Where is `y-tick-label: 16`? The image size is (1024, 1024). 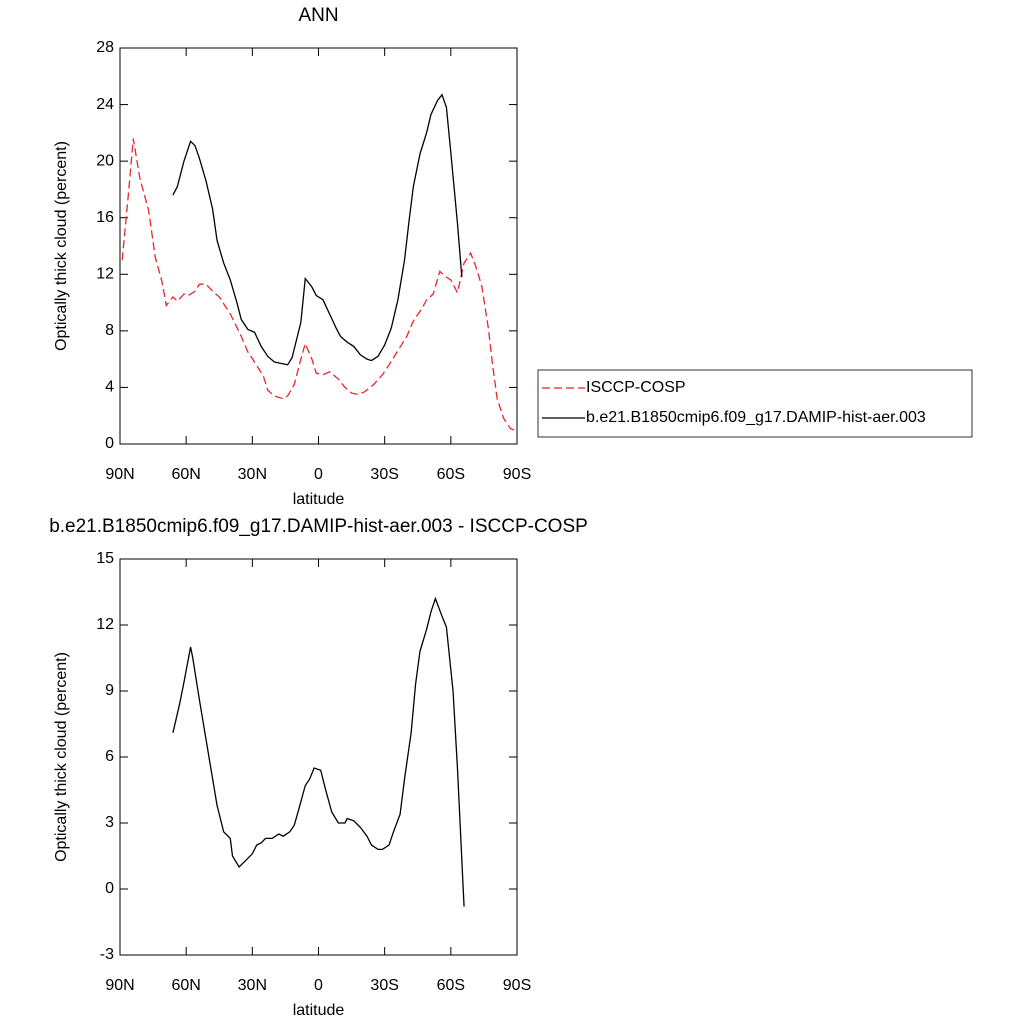
y-tick-label: 16 is located at coordinates (105, 217).